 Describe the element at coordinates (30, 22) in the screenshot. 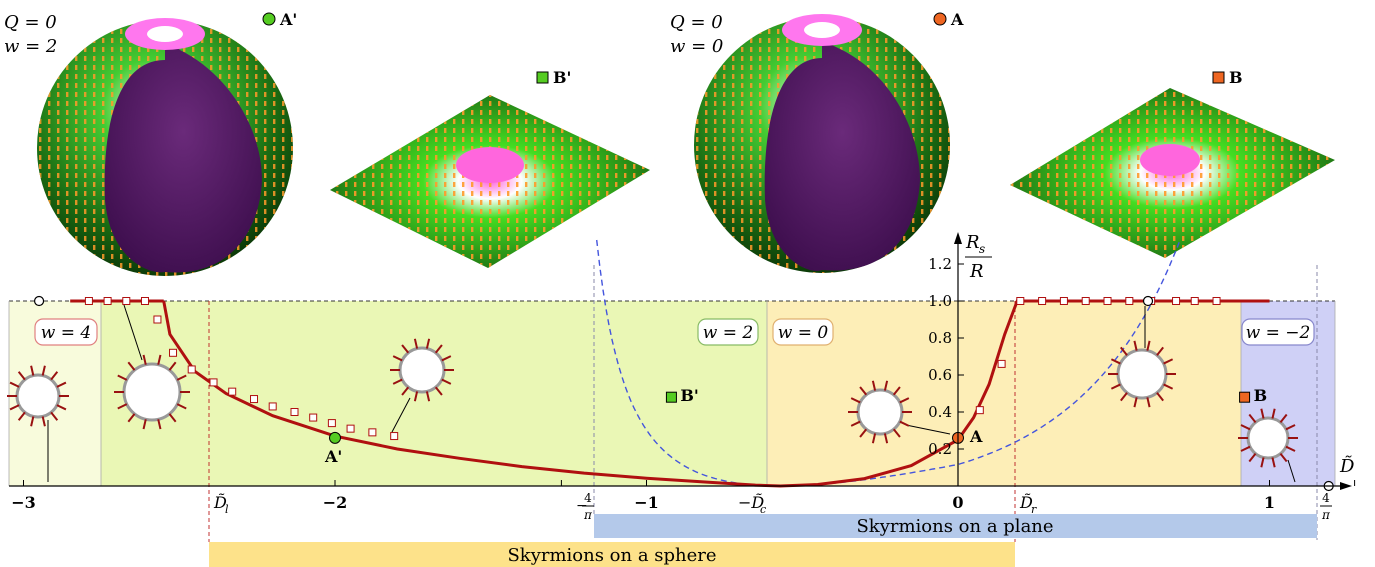

I see `label-q0-left: Q = 0` at that location.